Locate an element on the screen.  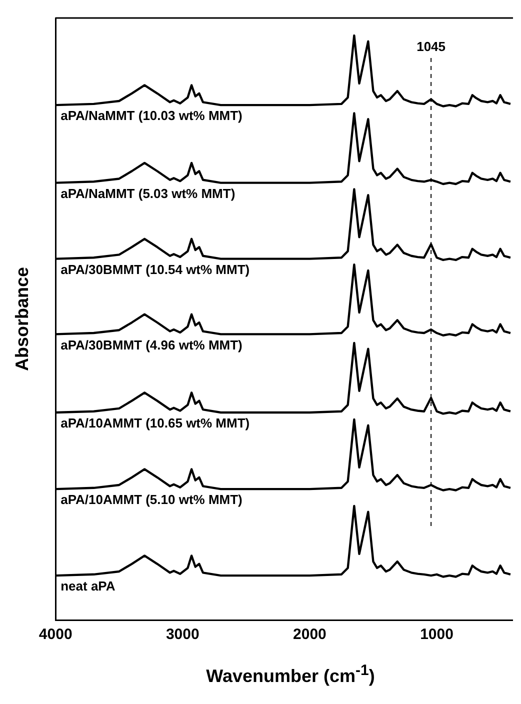
x-tick-label: 1000 is located at coordinates (437, 635).